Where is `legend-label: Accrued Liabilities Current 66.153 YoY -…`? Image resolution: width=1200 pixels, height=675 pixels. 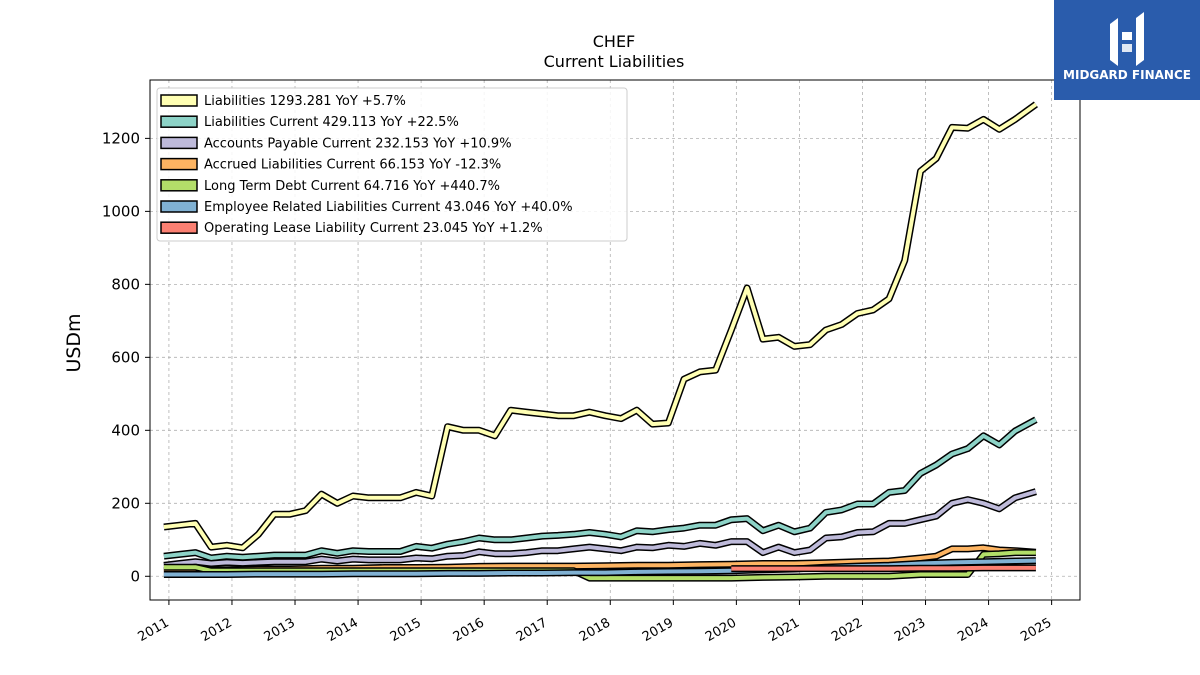 legend-label: Accrued Liabilities Current 66.153 YoY -… is located at coordinates (352, 165).